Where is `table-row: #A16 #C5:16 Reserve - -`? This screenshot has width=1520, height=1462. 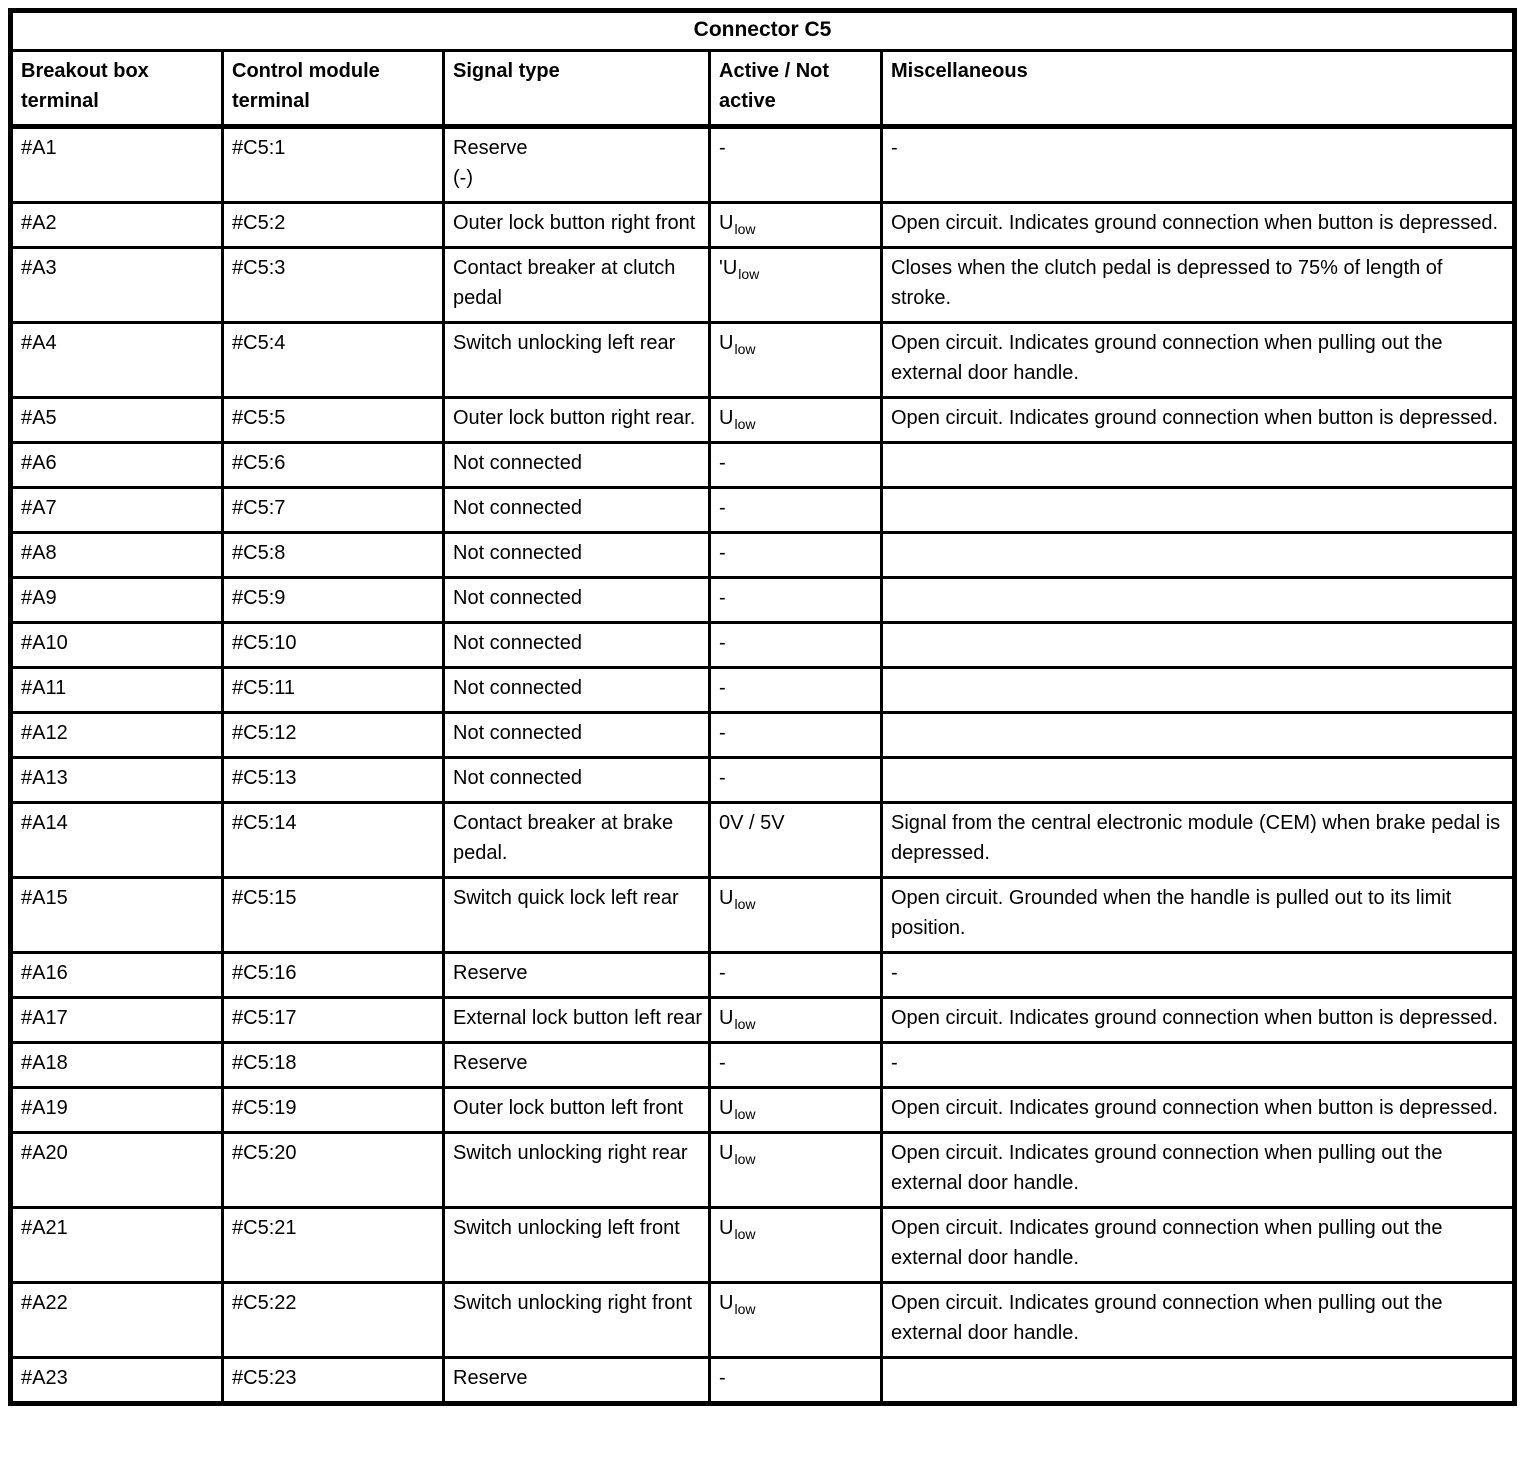
table-row: #A16 #C5:16 Reserve - - is located at coordinates (762, 975).